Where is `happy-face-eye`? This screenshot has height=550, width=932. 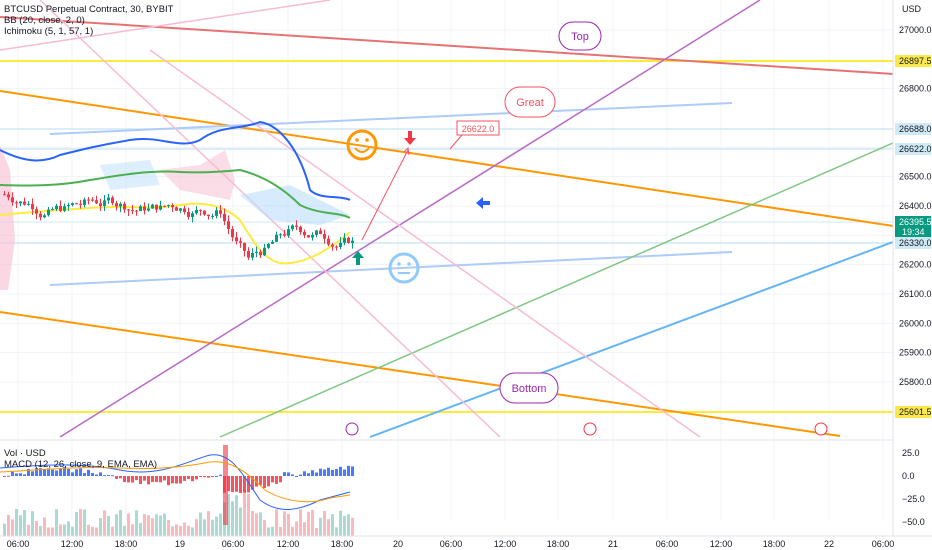
happy-face-eye is located at coordinates (367, 140).